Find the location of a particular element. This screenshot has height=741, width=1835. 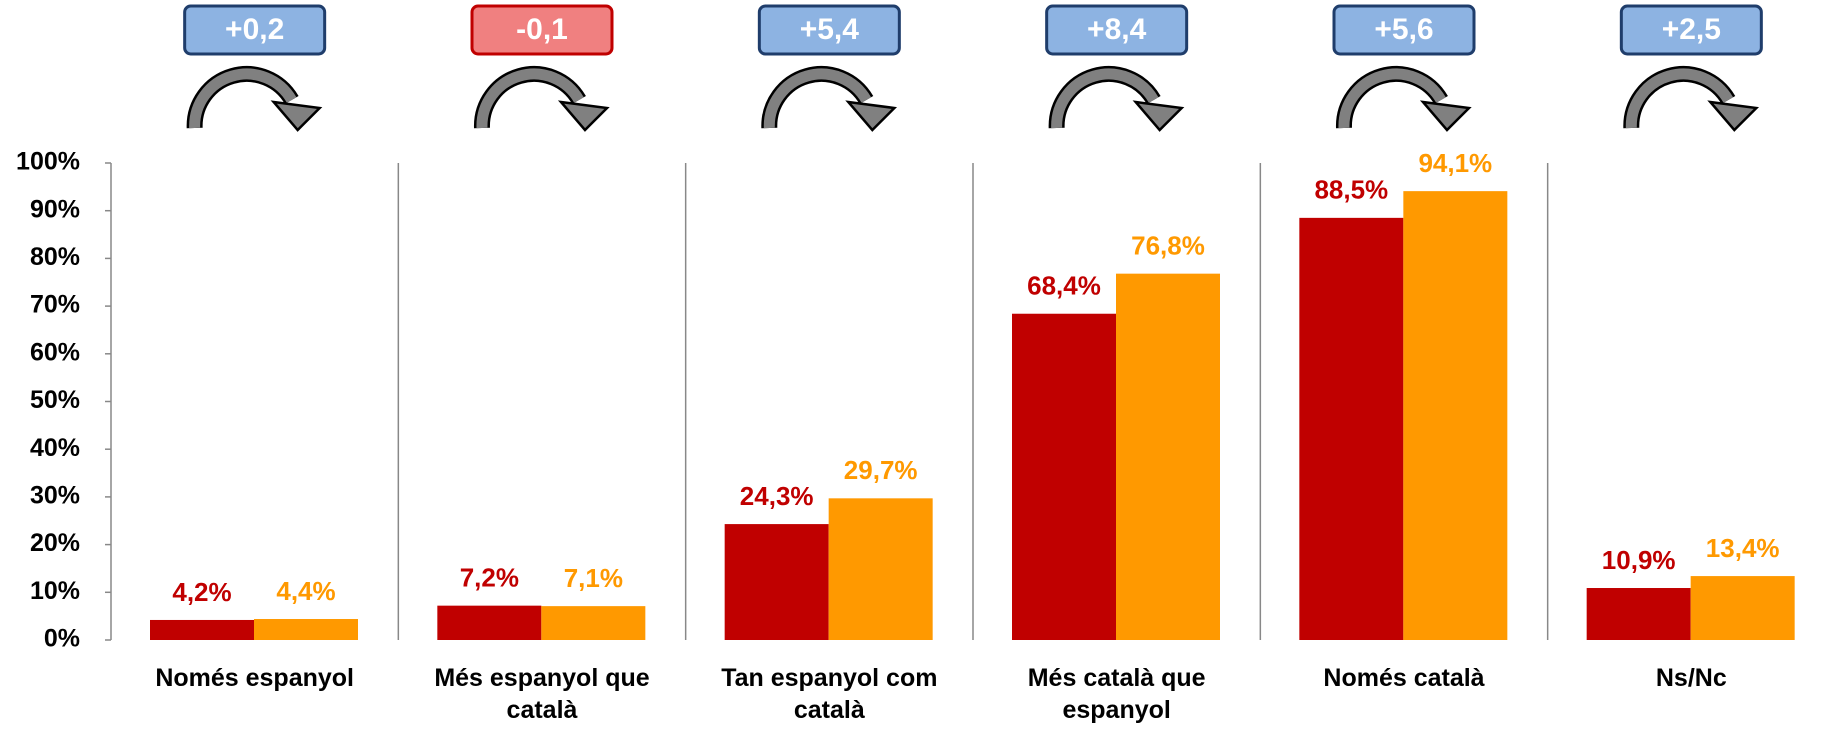

x-tick-label: Més espanyol que català is located at coordinates (542, 694).